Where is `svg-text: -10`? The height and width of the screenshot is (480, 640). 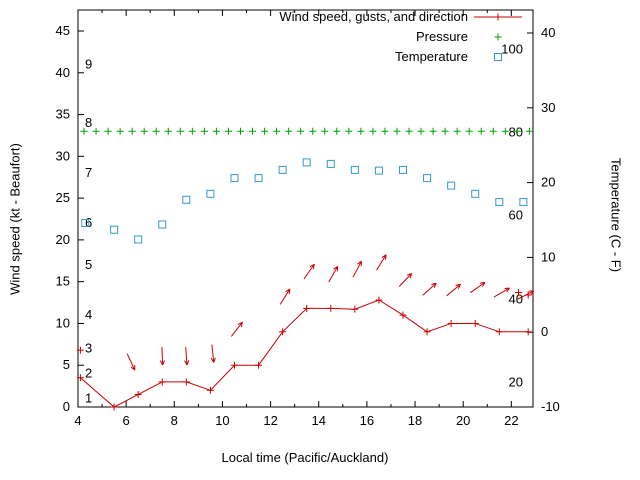 svg-text: -10 is located at coordinates (550, 406).